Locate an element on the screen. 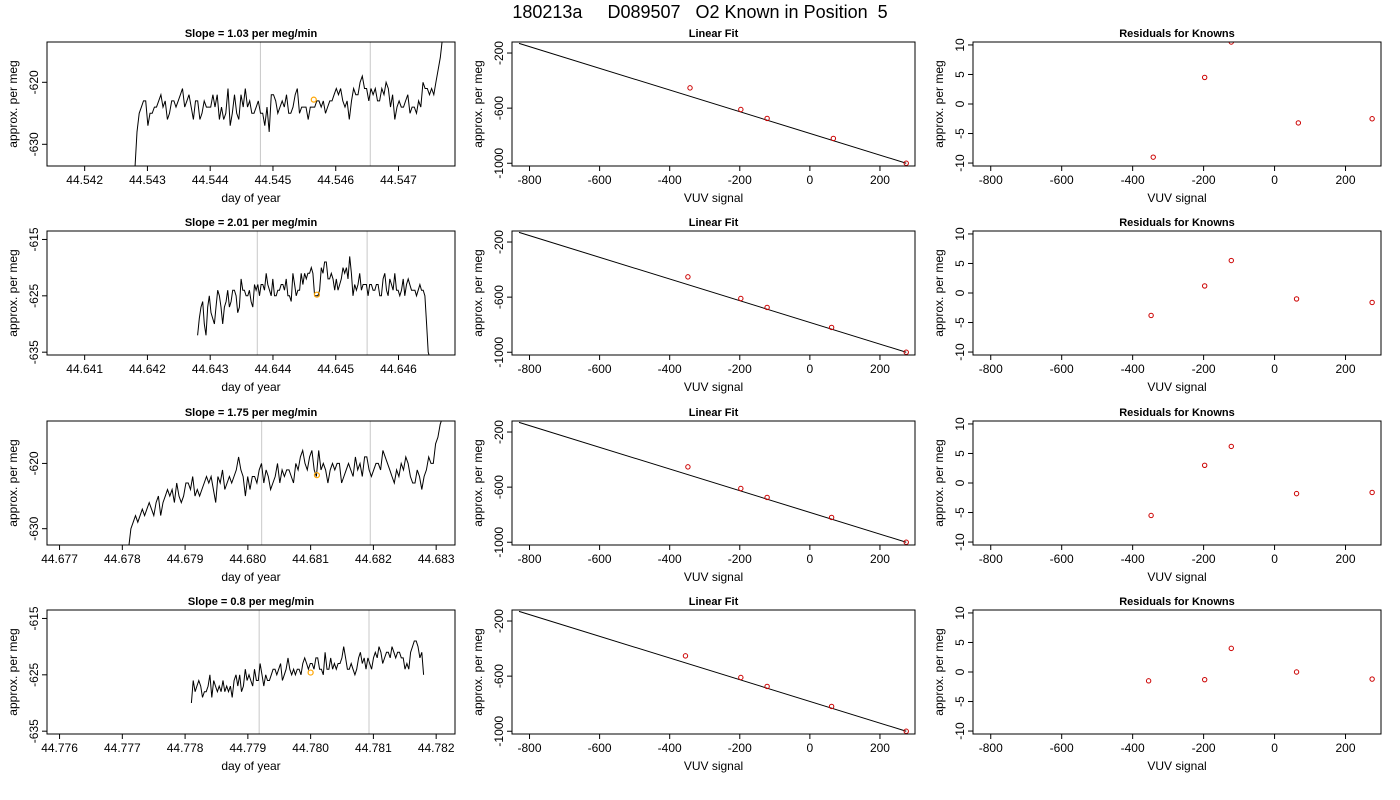 The height and width of the screenshot is (800, 1400). y-tick-label: -200 is located at coordinates (499, 242).